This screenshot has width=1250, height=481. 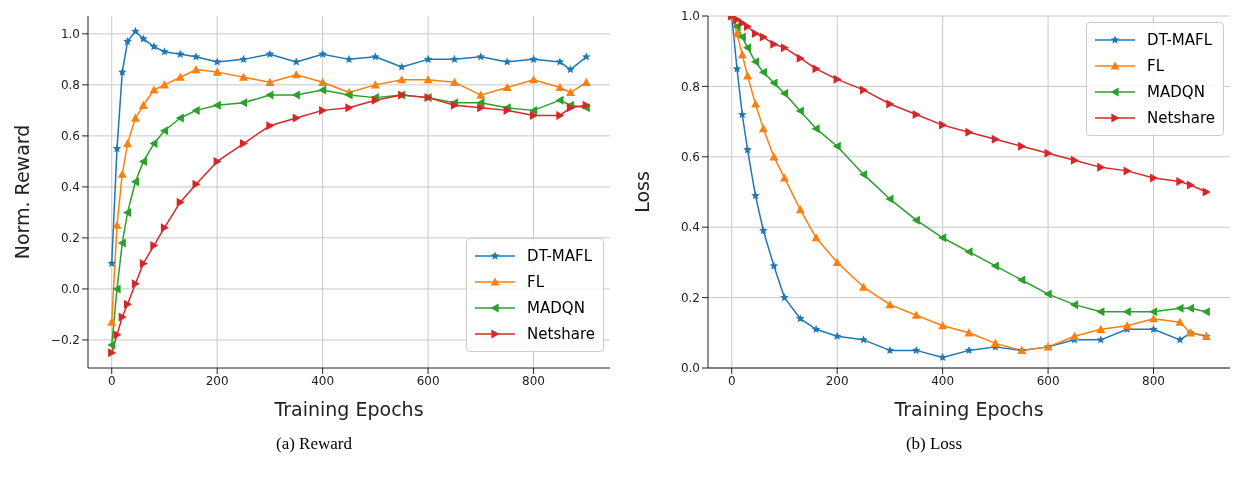 What do you see at coordinates (934, 444) in the screenshot?
I see `text: (b) Loss` at bounding box center [934, 444].